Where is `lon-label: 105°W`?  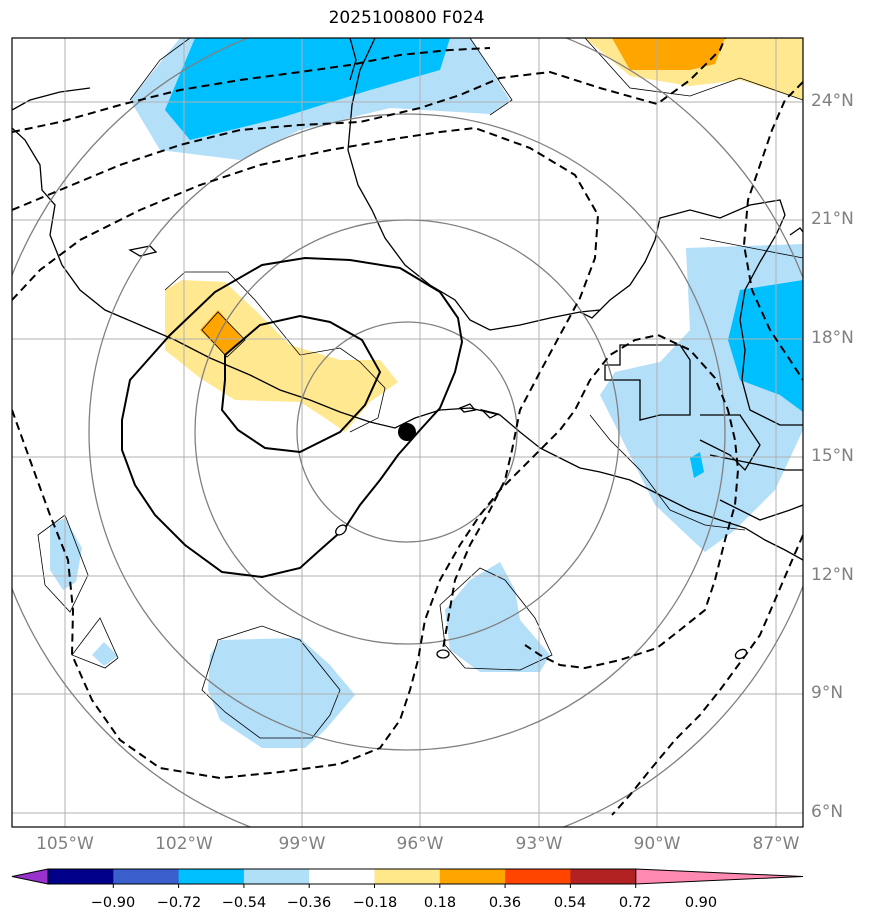 lon-label: 105°W is located at coordinates (65, 844).